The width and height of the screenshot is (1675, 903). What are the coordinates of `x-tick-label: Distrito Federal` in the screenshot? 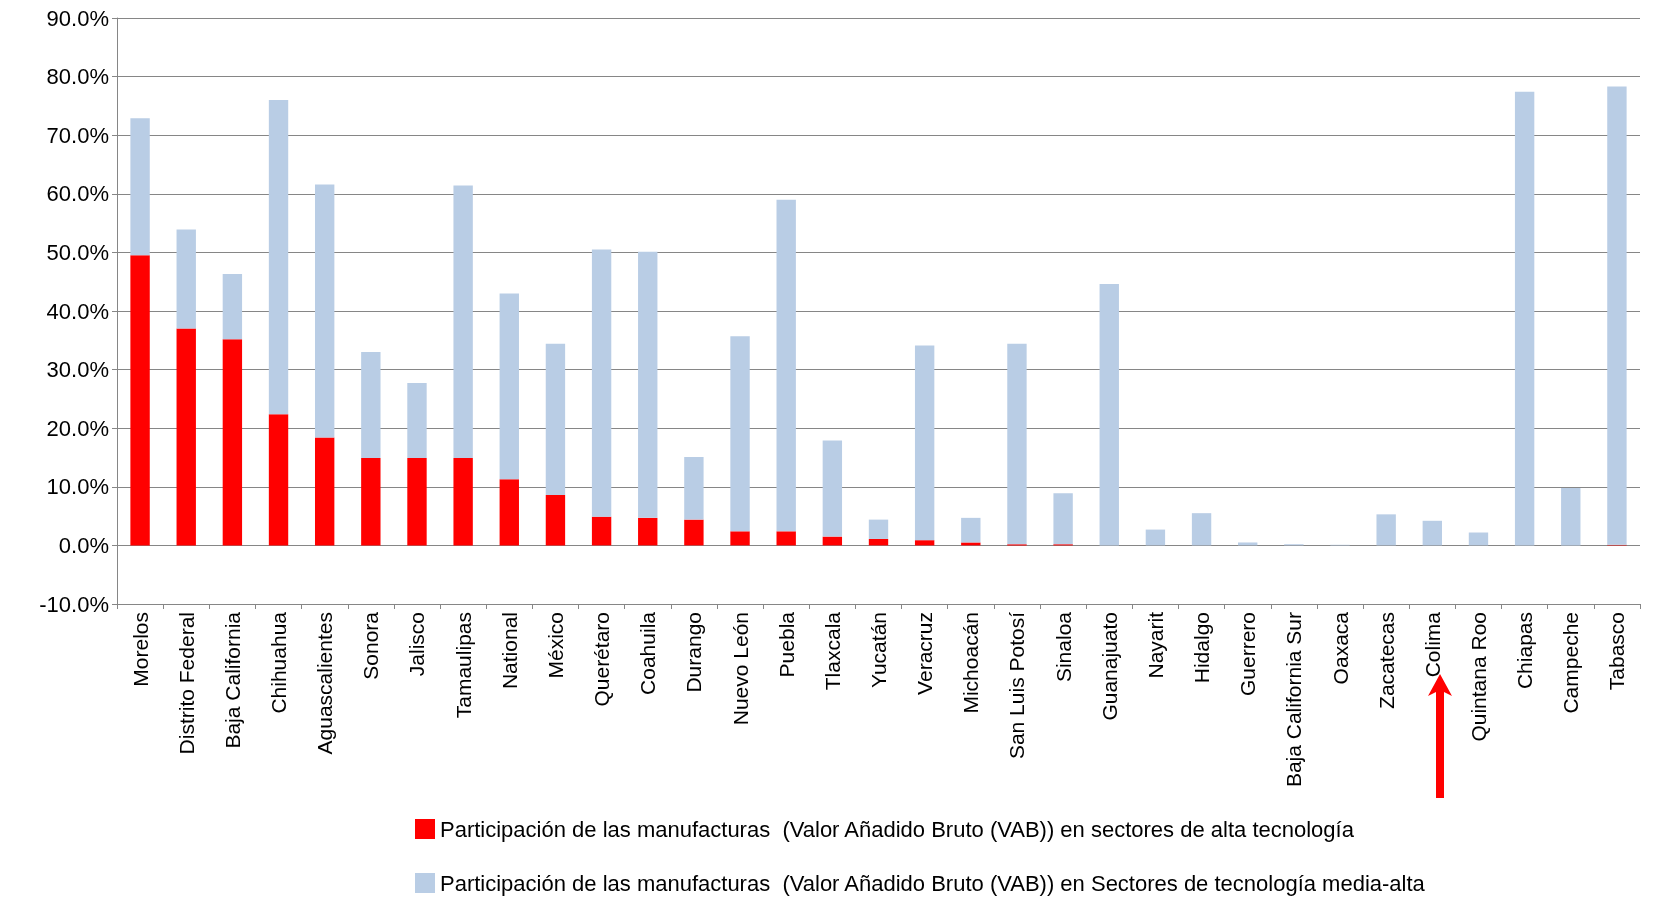 It's located at (186, 683).